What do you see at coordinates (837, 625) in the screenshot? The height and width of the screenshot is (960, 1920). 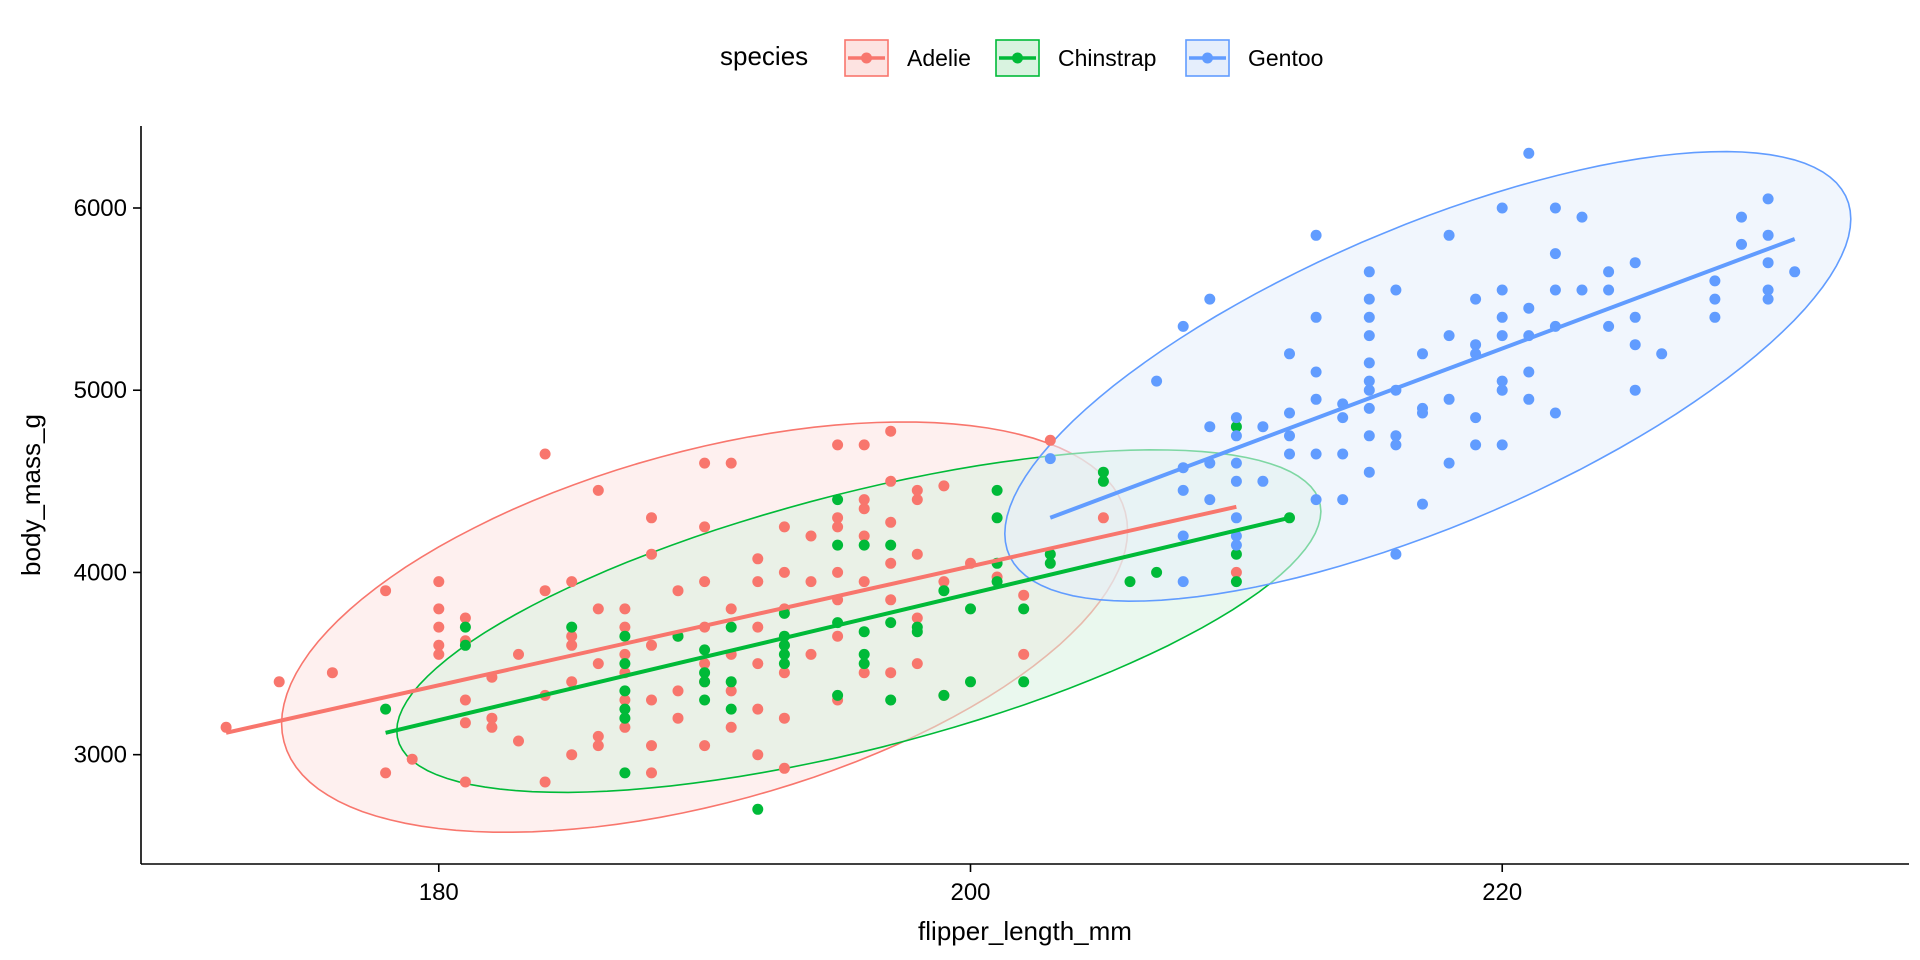 I see `regression-line-chinstrap` at bounding box center [837, 625].